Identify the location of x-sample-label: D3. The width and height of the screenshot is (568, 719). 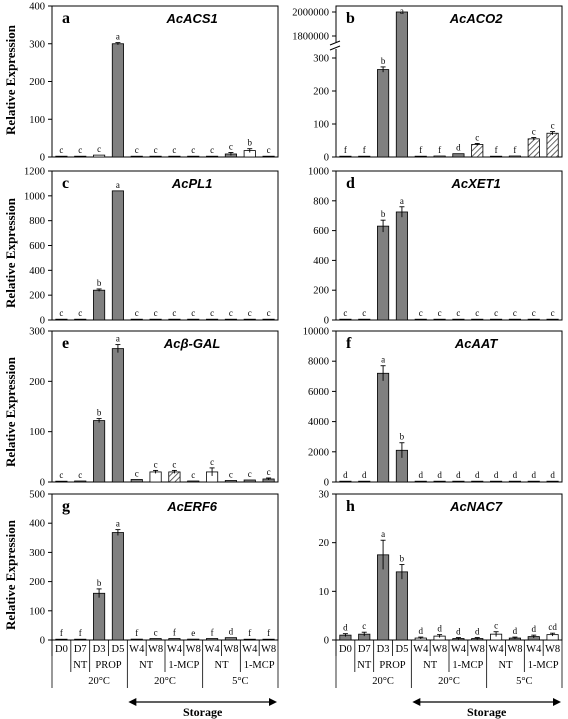
(99, 649).